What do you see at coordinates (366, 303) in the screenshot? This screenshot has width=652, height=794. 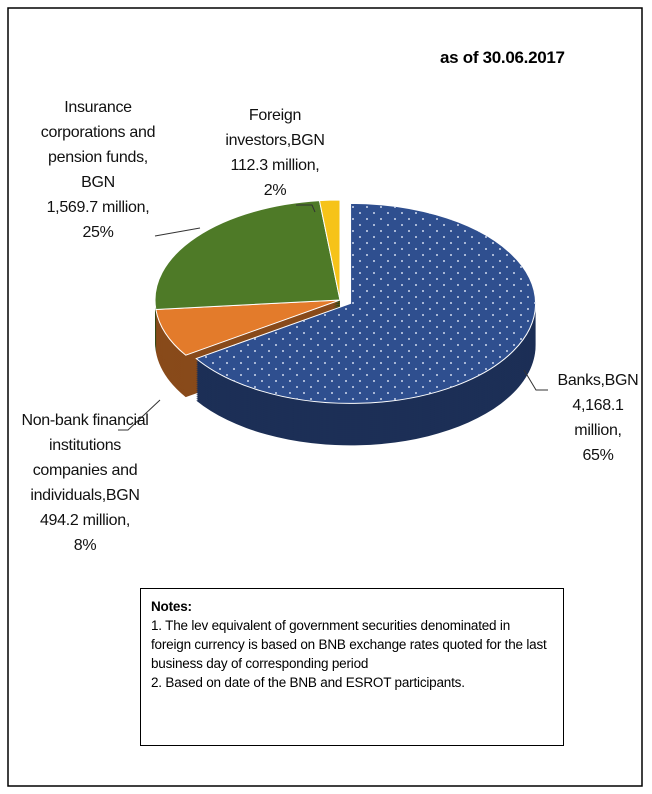 I see `slice-texture` at bounding box center [366, 303].